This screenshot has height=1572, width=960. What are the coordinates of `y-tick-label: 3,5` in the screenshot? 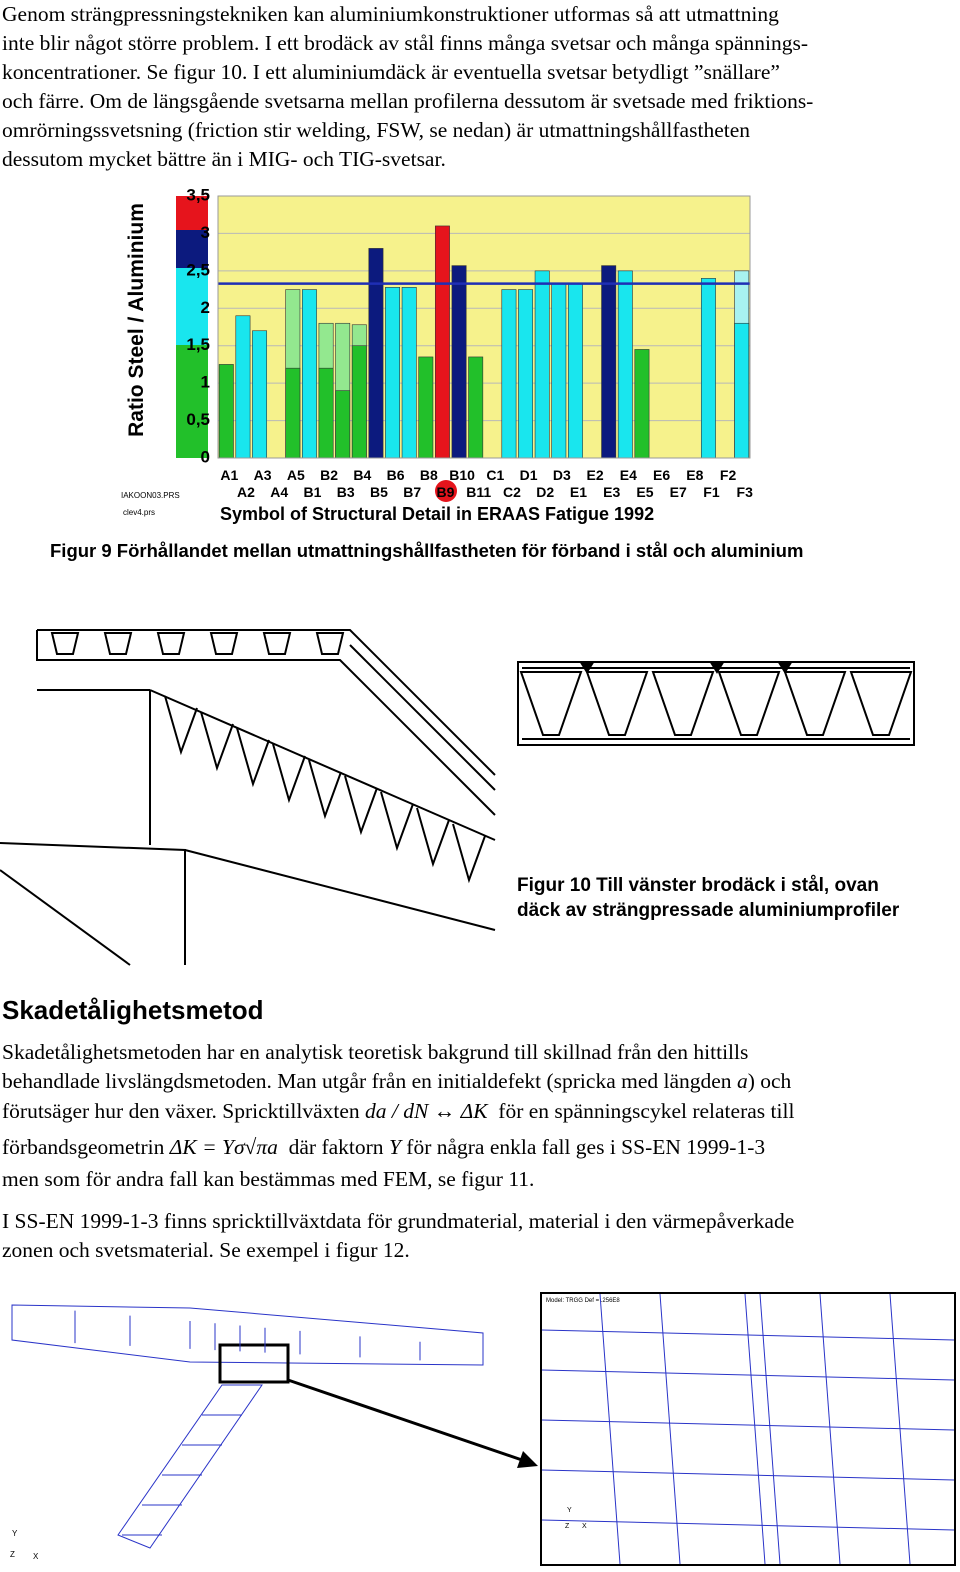 It's located at (198, 194).